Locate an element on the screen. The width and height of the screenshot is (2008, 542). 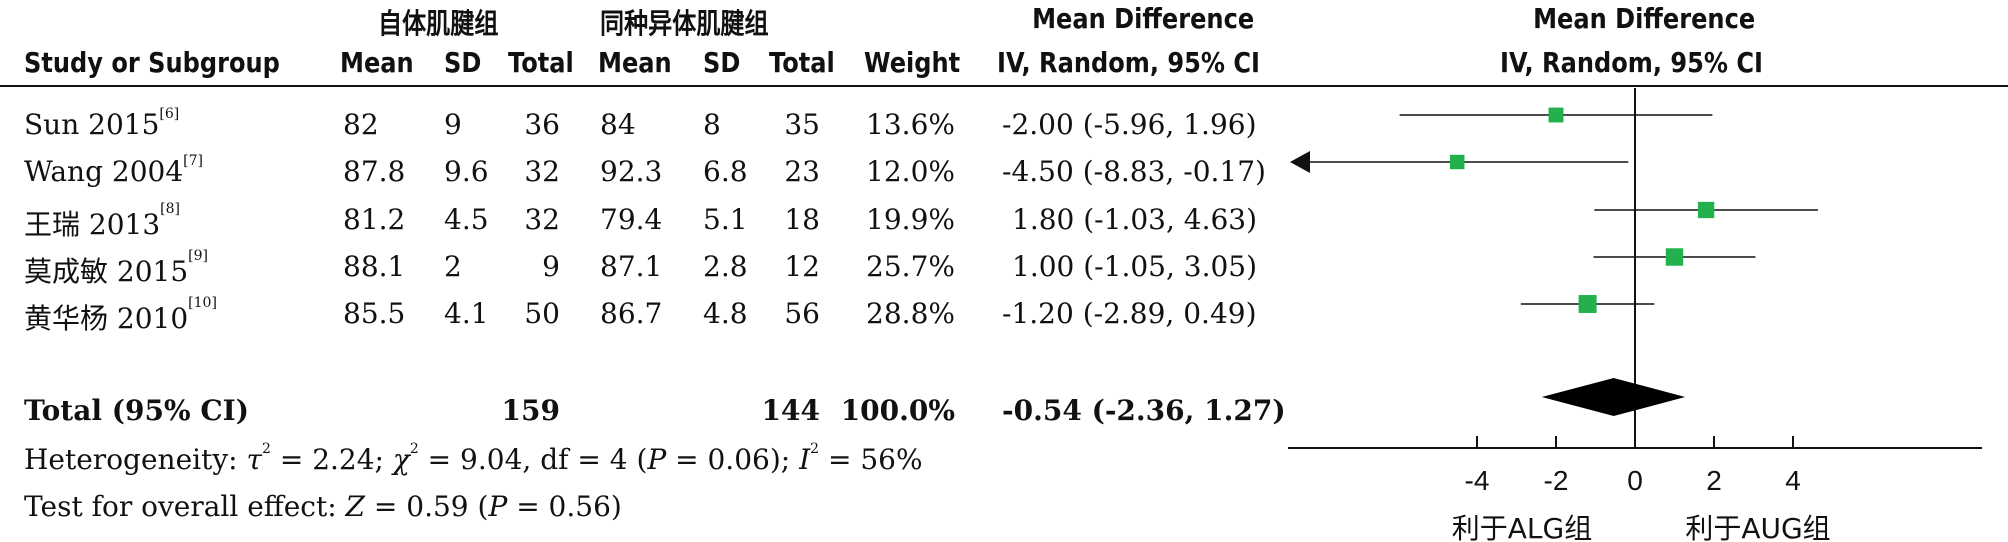
total-exp-n: 159 is located at coordinates (530, 410).